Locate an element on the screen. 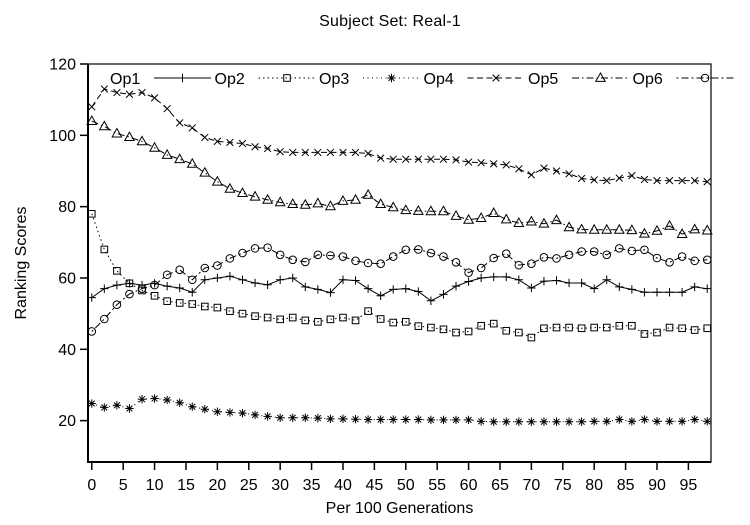 This screenshot has width=750, height=525. x-tick-label: 25 is located at coordinates (249, 485).